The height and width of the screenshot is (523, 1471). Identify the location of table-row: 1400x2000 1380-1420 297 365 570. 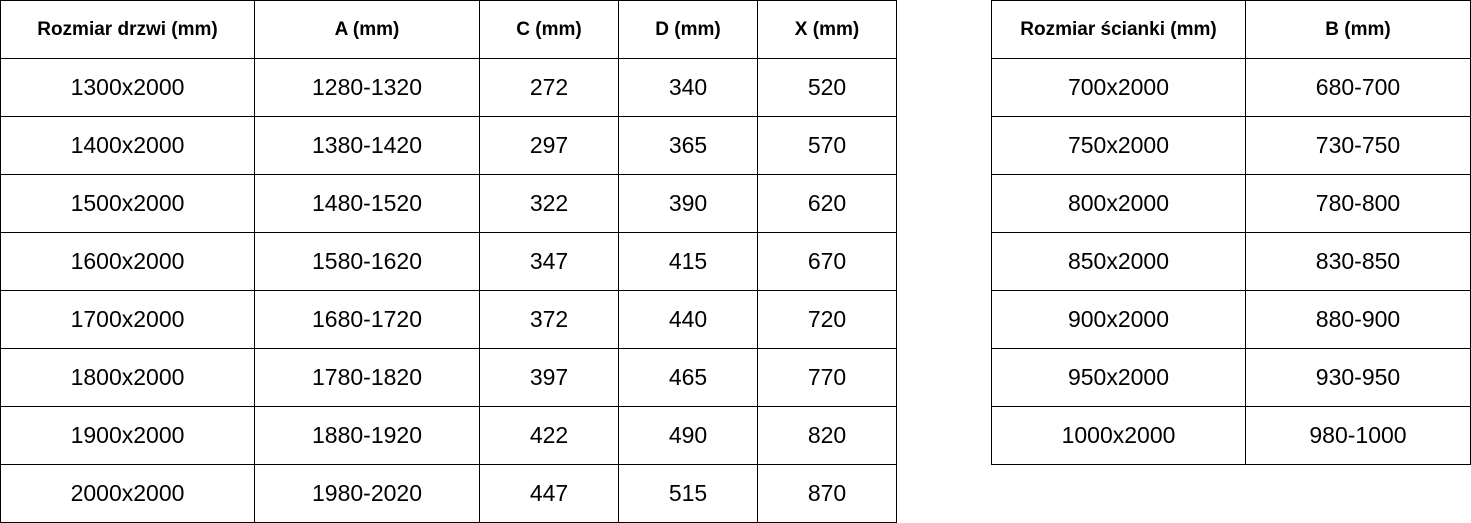
(448, 145).